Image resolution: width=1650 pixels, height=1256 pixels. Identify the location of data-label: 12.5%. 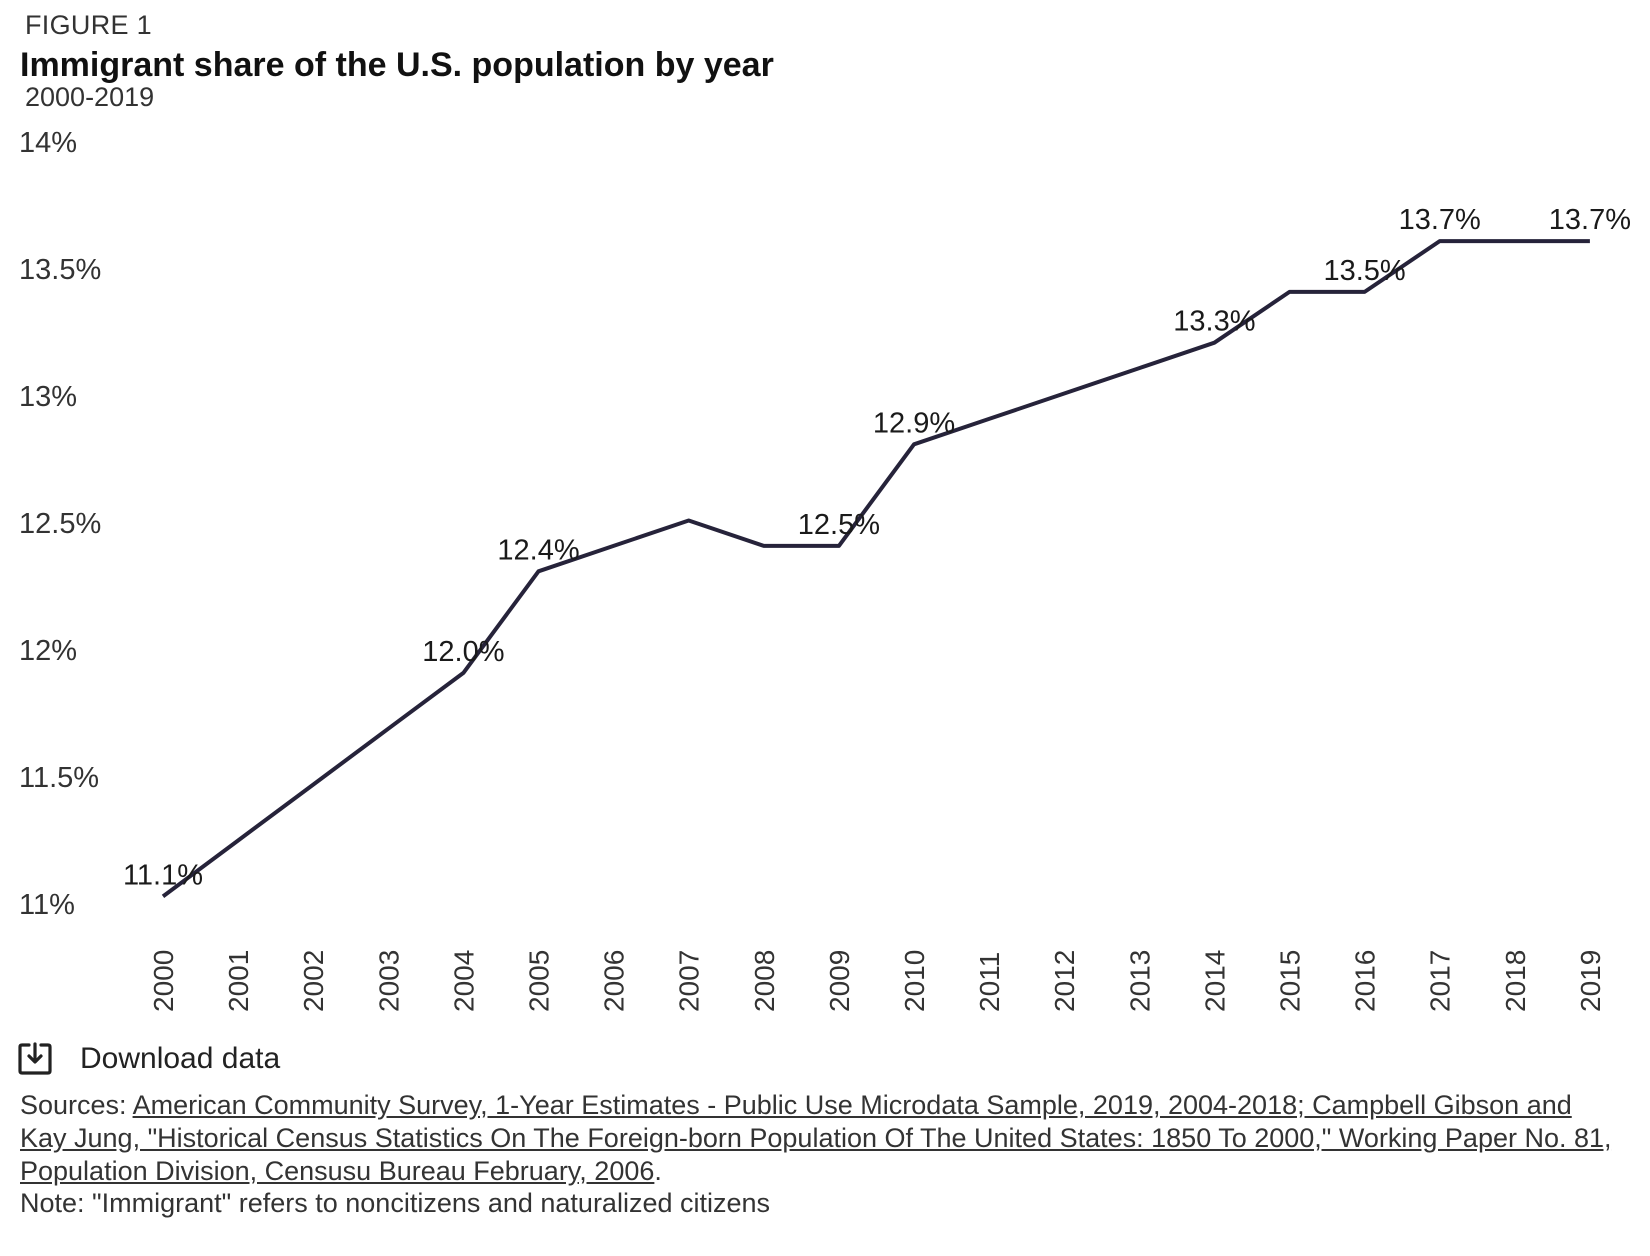
(839, 525).